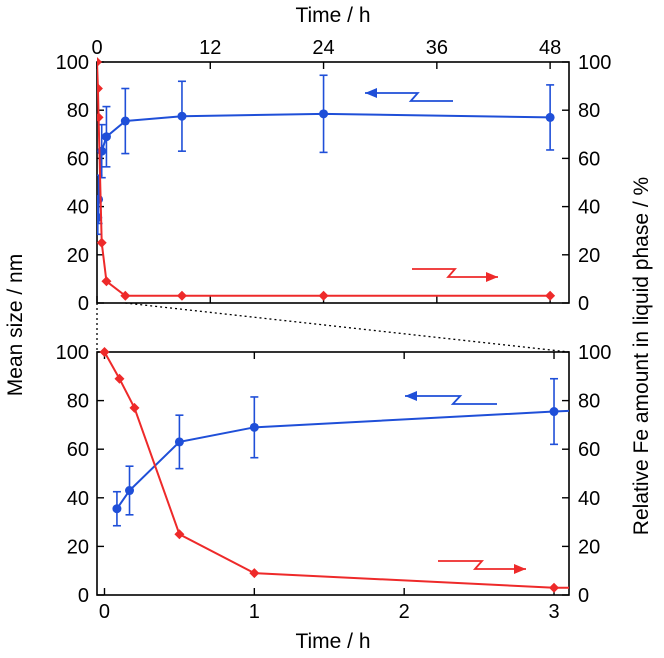 The width and height of the screenshot is (664, 658). Describe the element at coordinates (78, 547) in the screenshot. I see `bottom-y-tick-label-left: 20` at that location.